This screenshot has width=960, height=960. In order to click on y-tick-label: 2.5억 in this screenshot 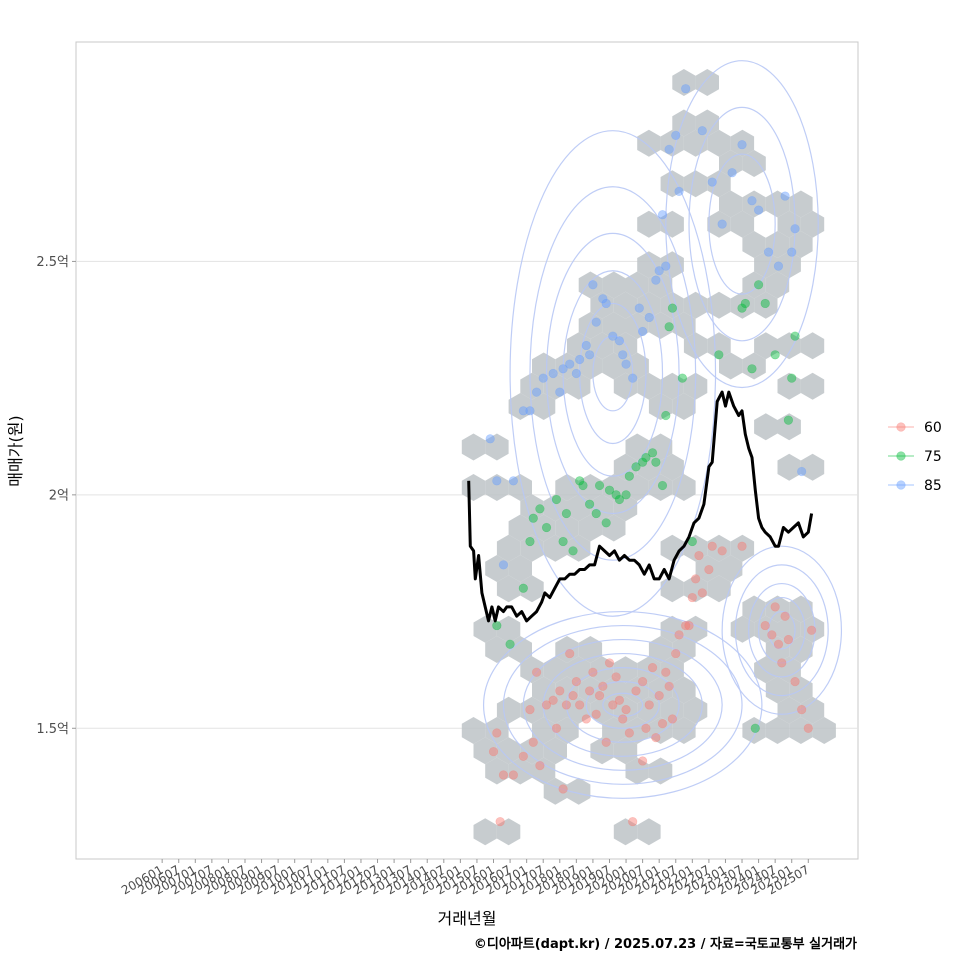, I will do `click(52, 262)`.